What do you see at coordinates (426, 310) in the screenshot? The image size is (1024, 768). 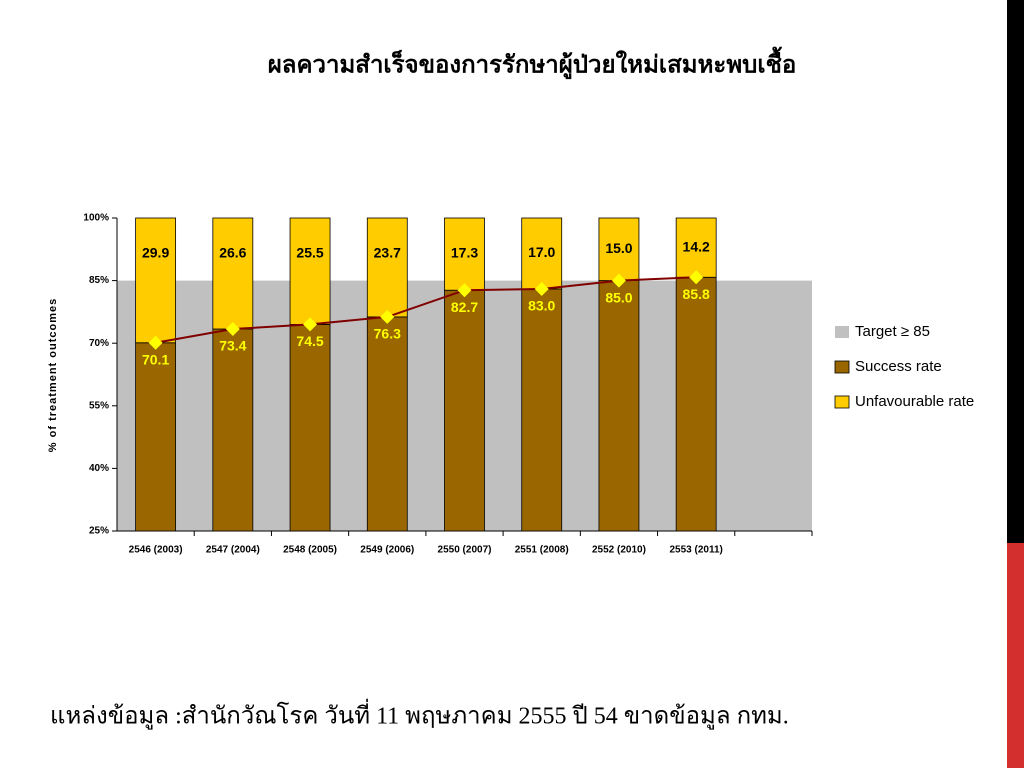 I see `success-line` at bounding box center [426, 310].